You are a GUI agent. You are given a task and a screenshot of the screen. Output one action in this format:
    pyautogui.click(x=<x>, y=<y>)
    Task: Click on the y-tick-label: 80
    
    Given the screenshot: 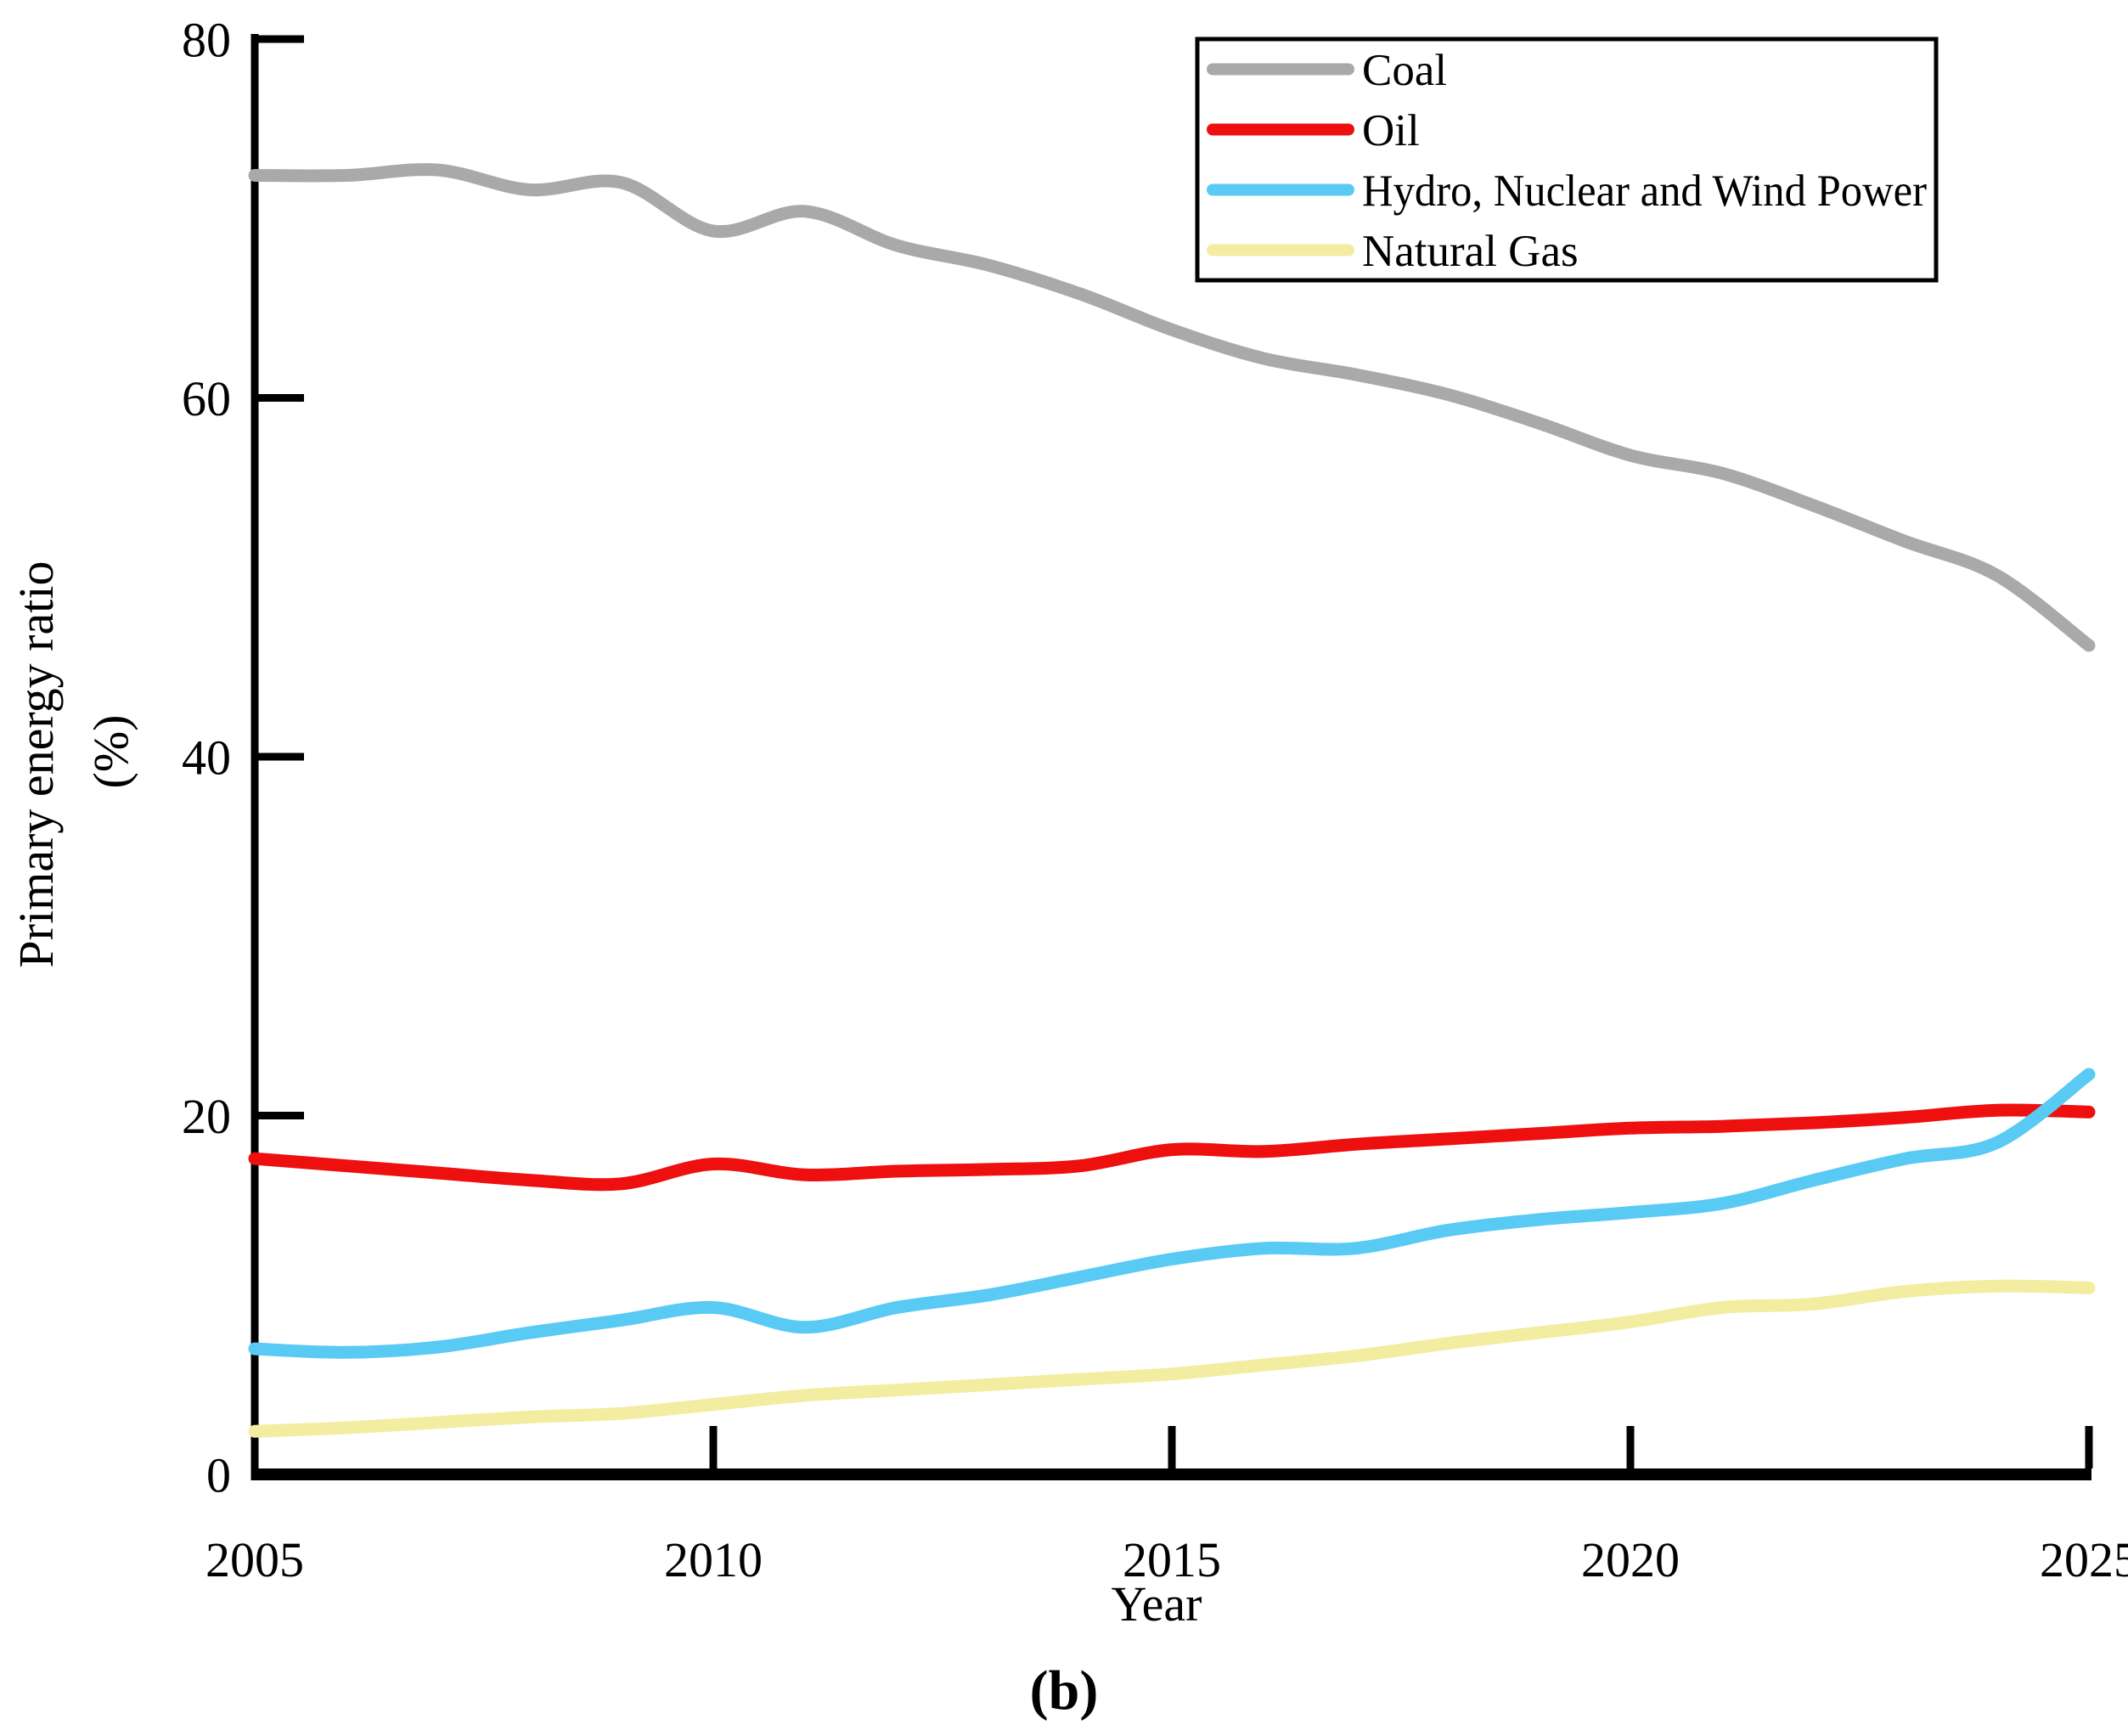 What is the action you would take?
    pyautogui.click(x=206, y=39)
    